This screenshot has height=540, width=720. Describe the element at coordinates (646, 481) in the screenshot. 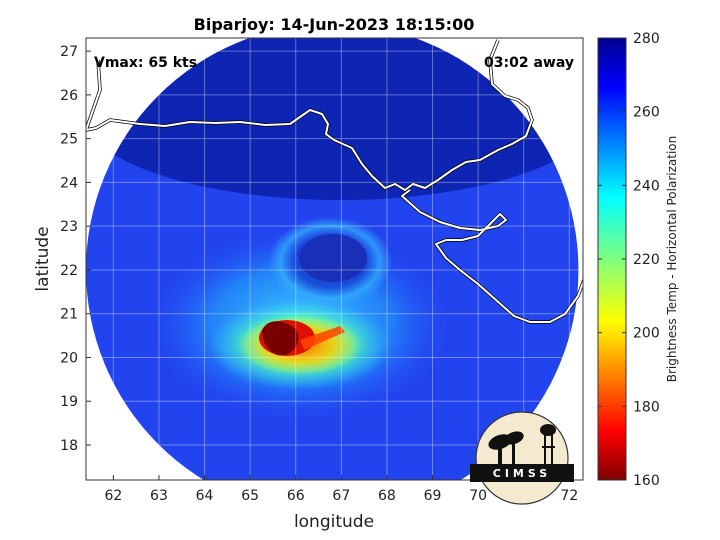

I see `colorbar-tick-label: 160` at that location.